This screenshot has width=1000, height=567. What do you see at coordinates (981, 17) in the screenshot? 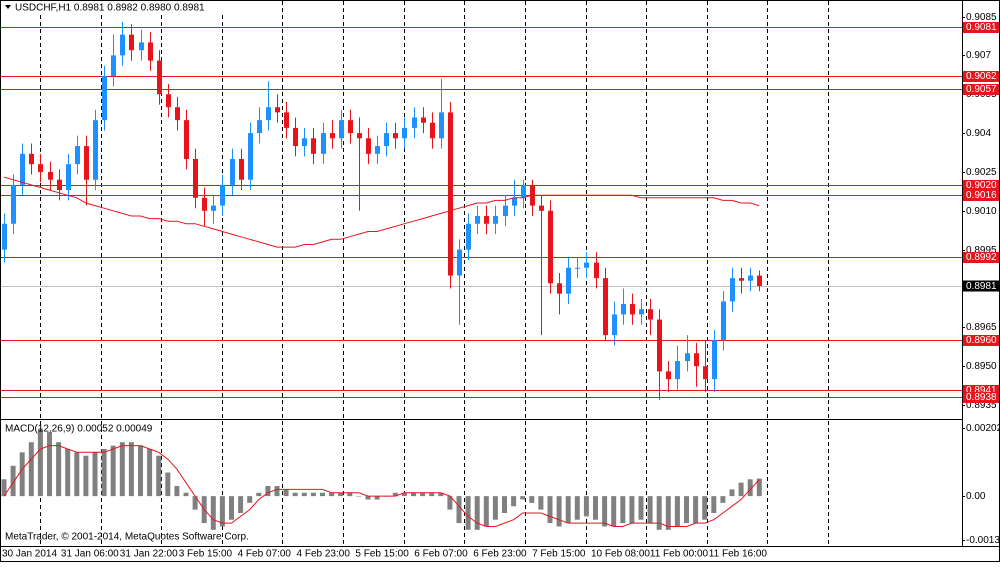
I see `y-tick-label: 0.9085` at bounding box center [981, 17].